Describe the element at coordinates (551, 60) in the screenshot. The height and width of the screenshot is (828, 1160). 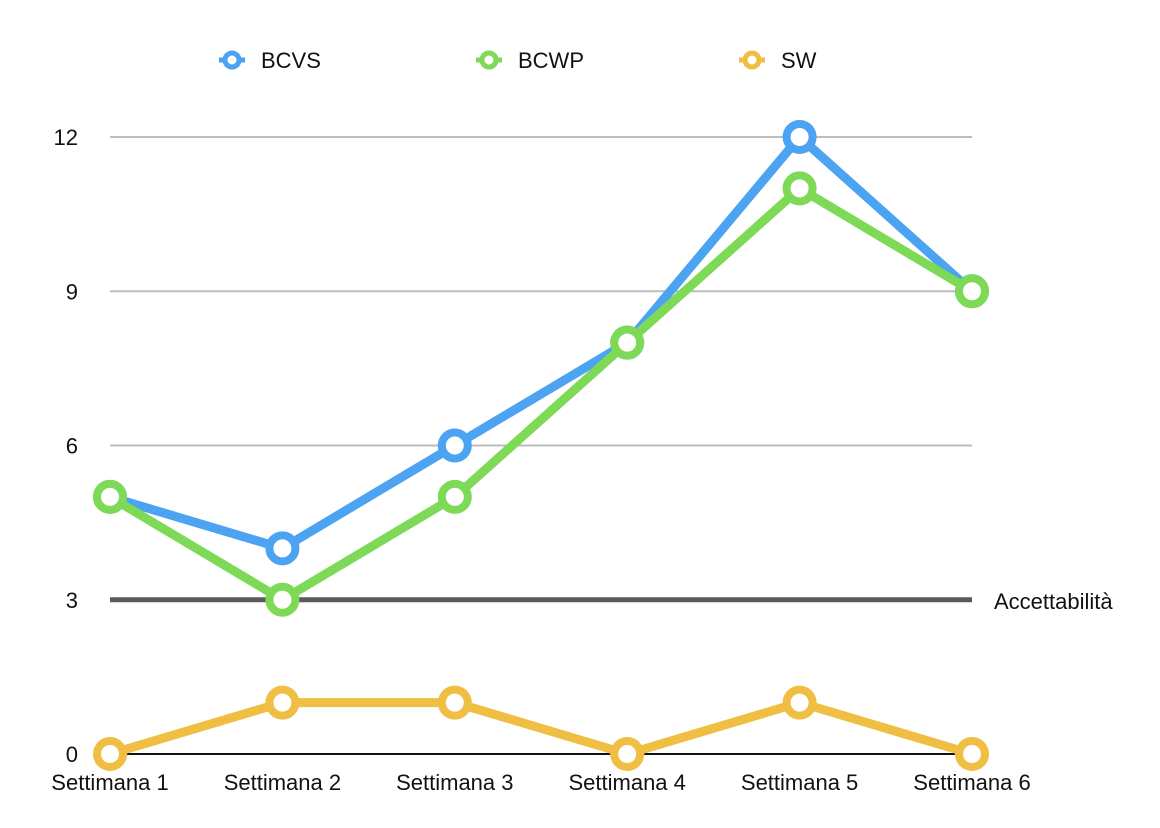
I see `legend-label-bcwp: BCWP` at that location.